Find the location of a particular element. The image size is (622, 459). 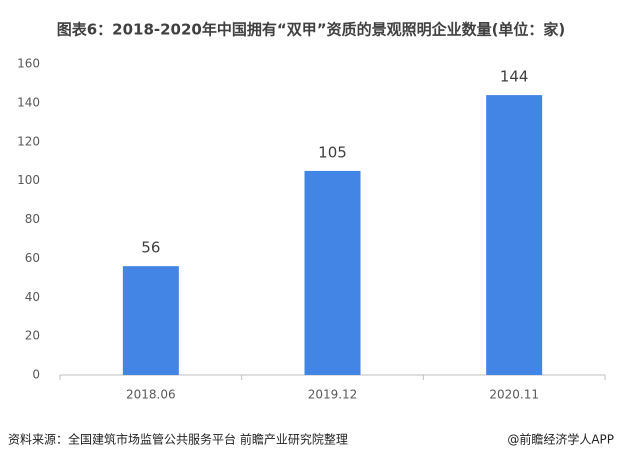

x-tick-label: 2020.11 is located at coordinates (514, 395).